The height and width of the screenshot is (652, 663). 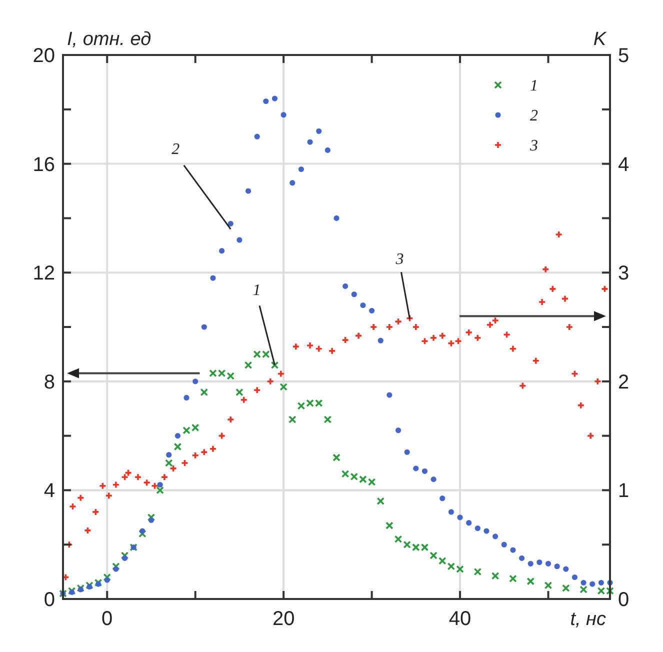 I want to click on y2-tick-label: 0, so click(x=624, y=600).